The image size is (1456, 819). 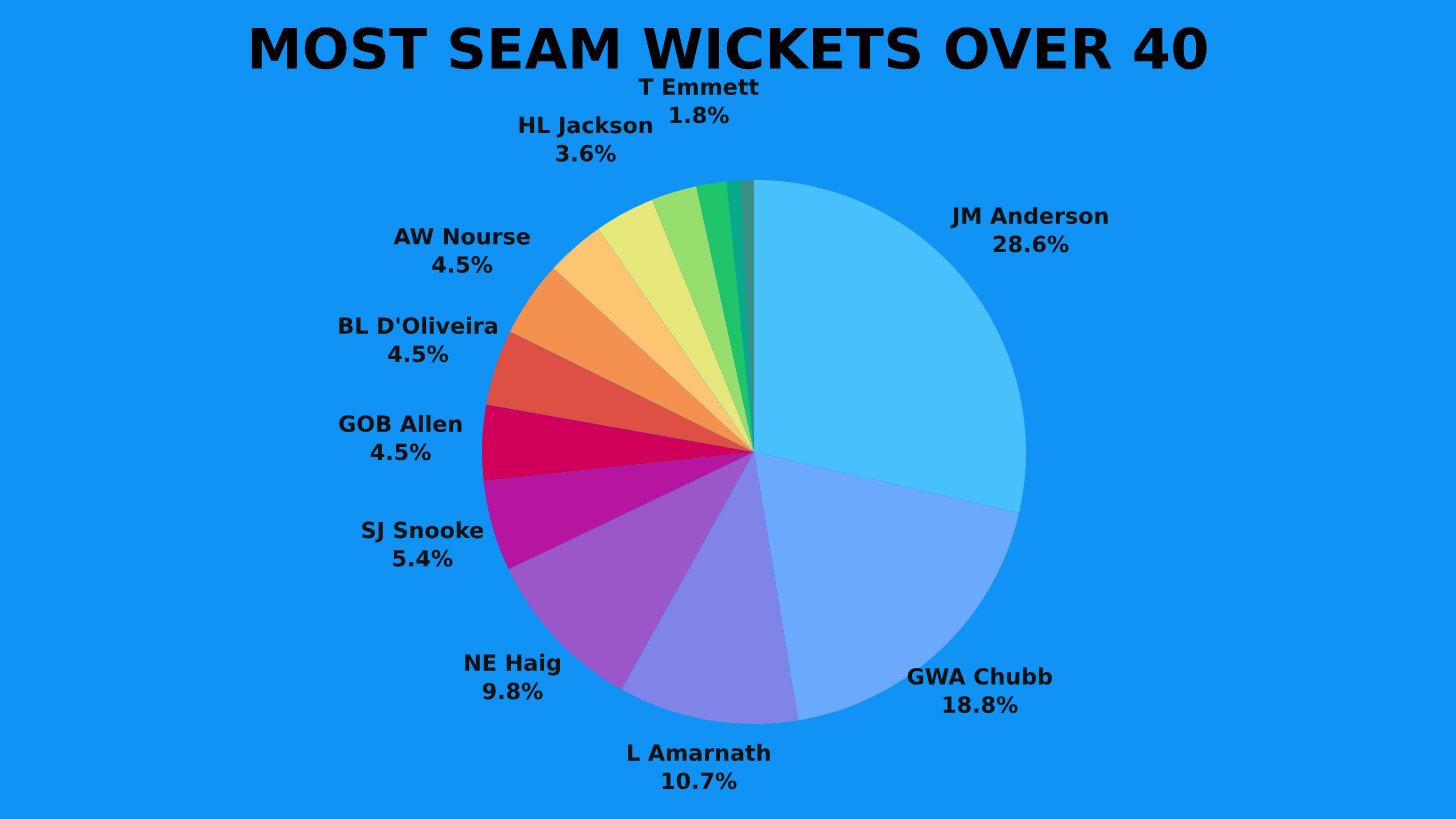 I want to click on slice-label: T Emmett, so click(x=698, y=87).